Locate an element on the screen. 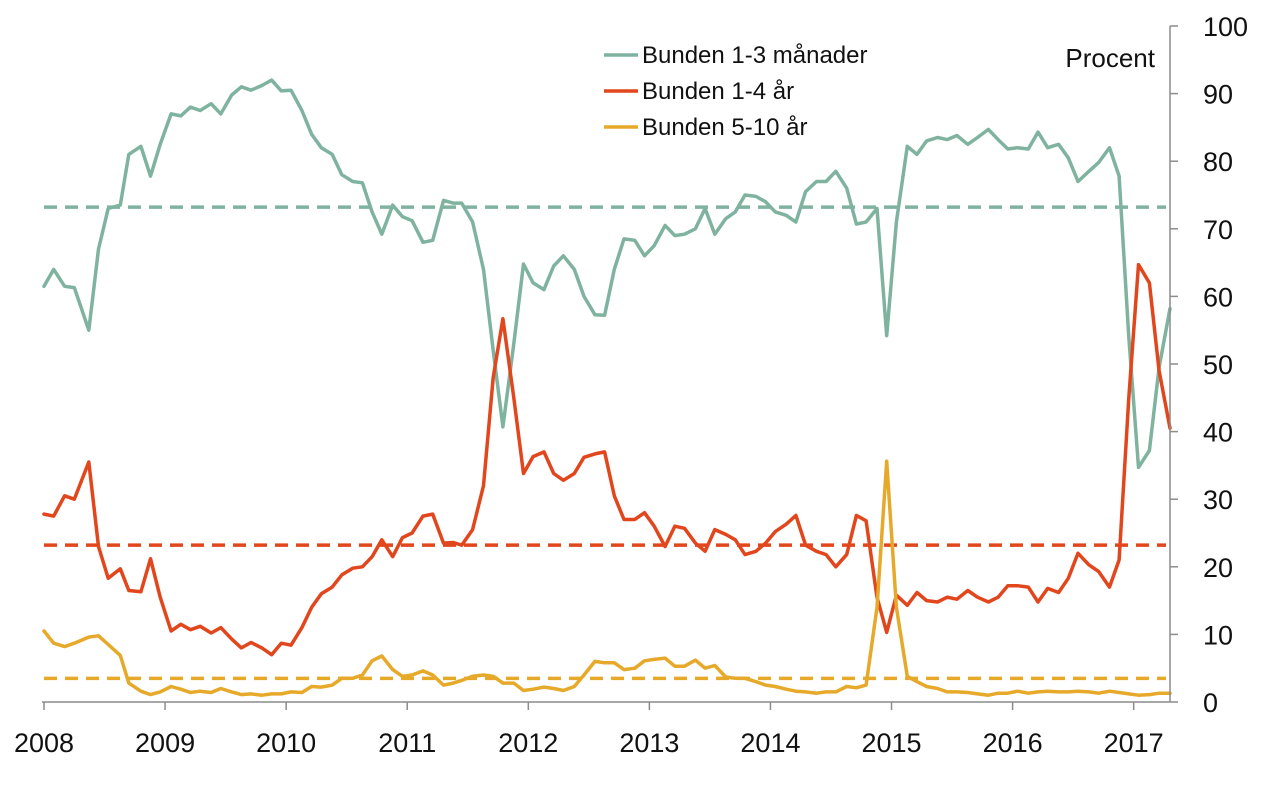 The height and width of the screenshot is (785, 1284). x-tick-label: 2017 is located at coordinates (1134, 743).